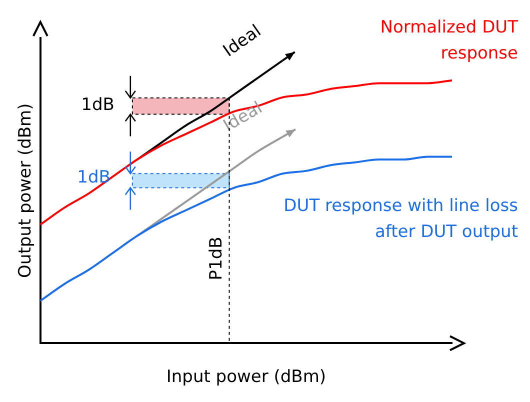 The width and height of the screenshot is (530, 402). I want to click on series-label: DUT response with line loss after DUT output, so click(401, 219).